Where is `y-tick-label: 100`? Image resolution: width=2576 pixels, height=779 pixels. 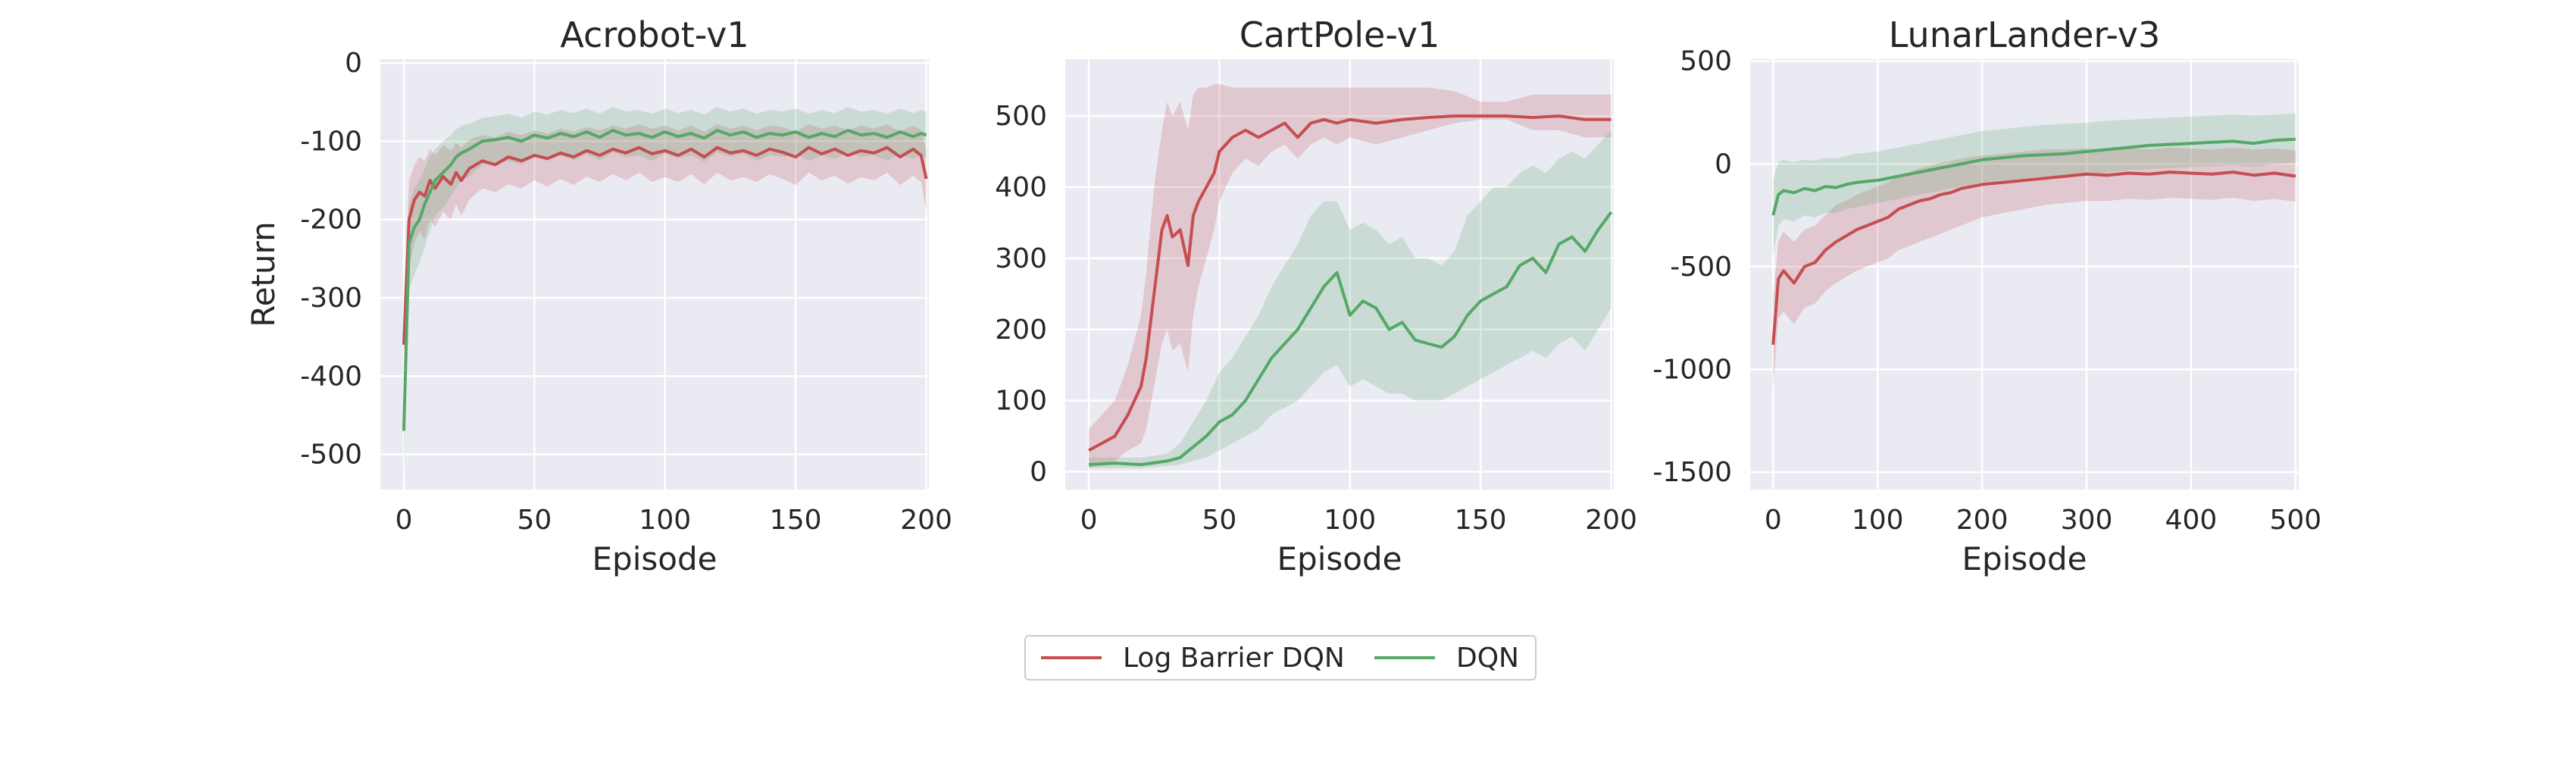
y-tick-label: 100 is located at coordinates (1021, 401).